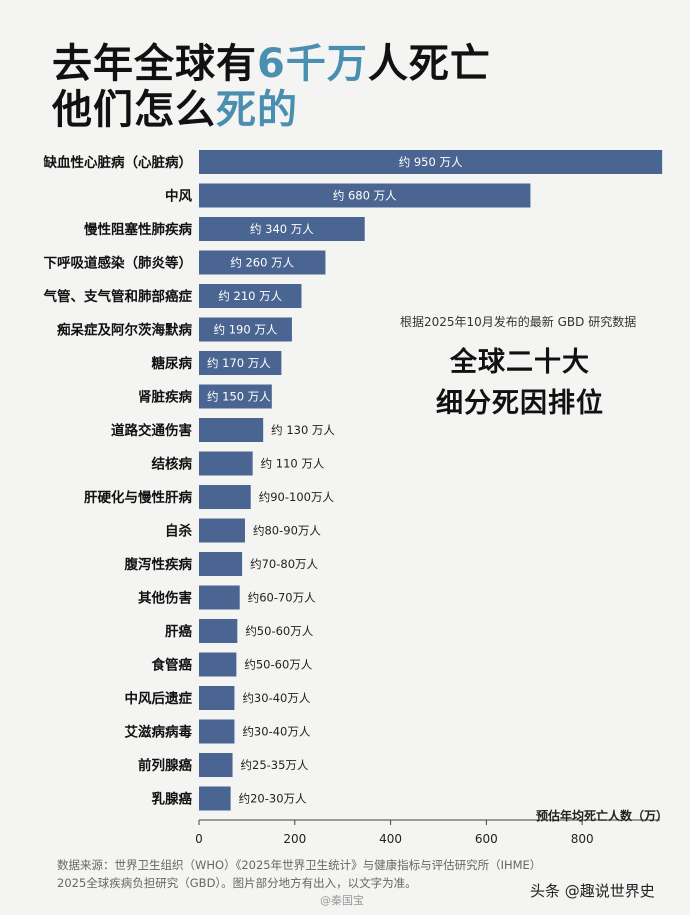  I want to click on x-tick-label: 600, so click(486, 839).